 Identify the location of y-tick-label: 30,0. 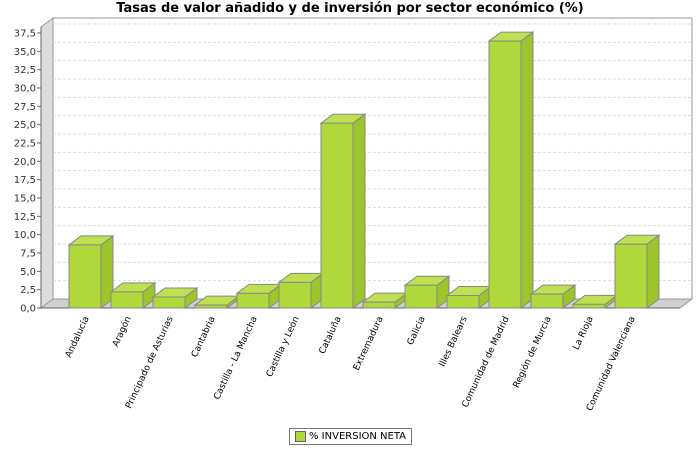
(25, 89).